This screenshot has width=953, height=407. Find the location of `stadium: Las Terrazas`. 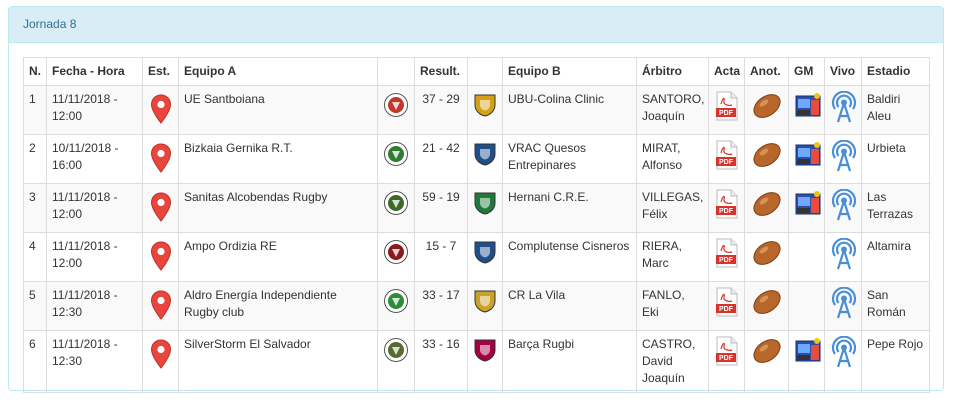

stadium: Las Terrazas is located at coordinates (895, 208).